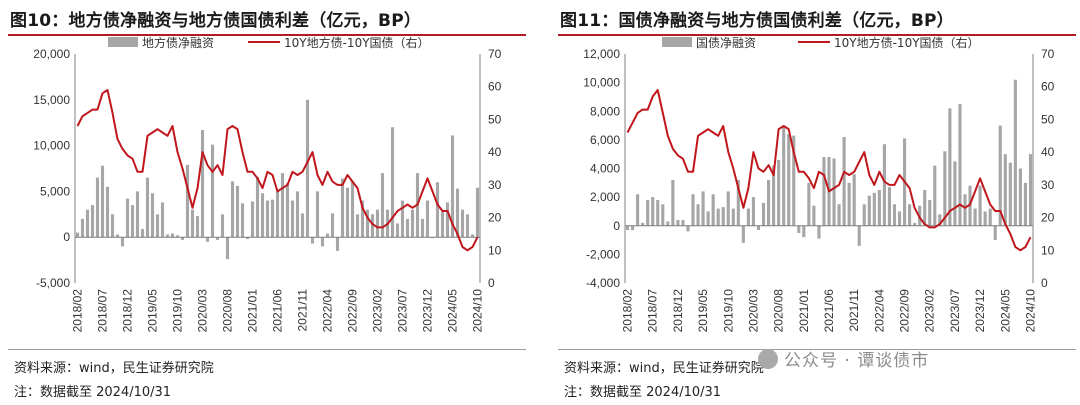 Image resolution: width=1080 pixels, height=405 pixels. I want to click on legend-bar-label: 国债净融资, so click(726, 43).